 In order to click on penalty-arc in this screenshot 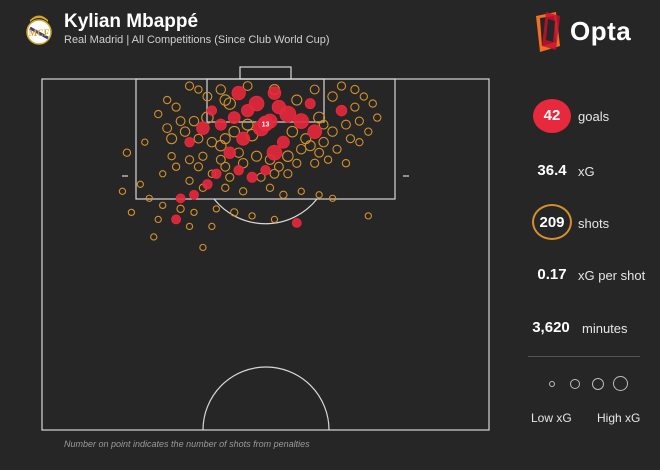, I will do `click(265, 211)`.